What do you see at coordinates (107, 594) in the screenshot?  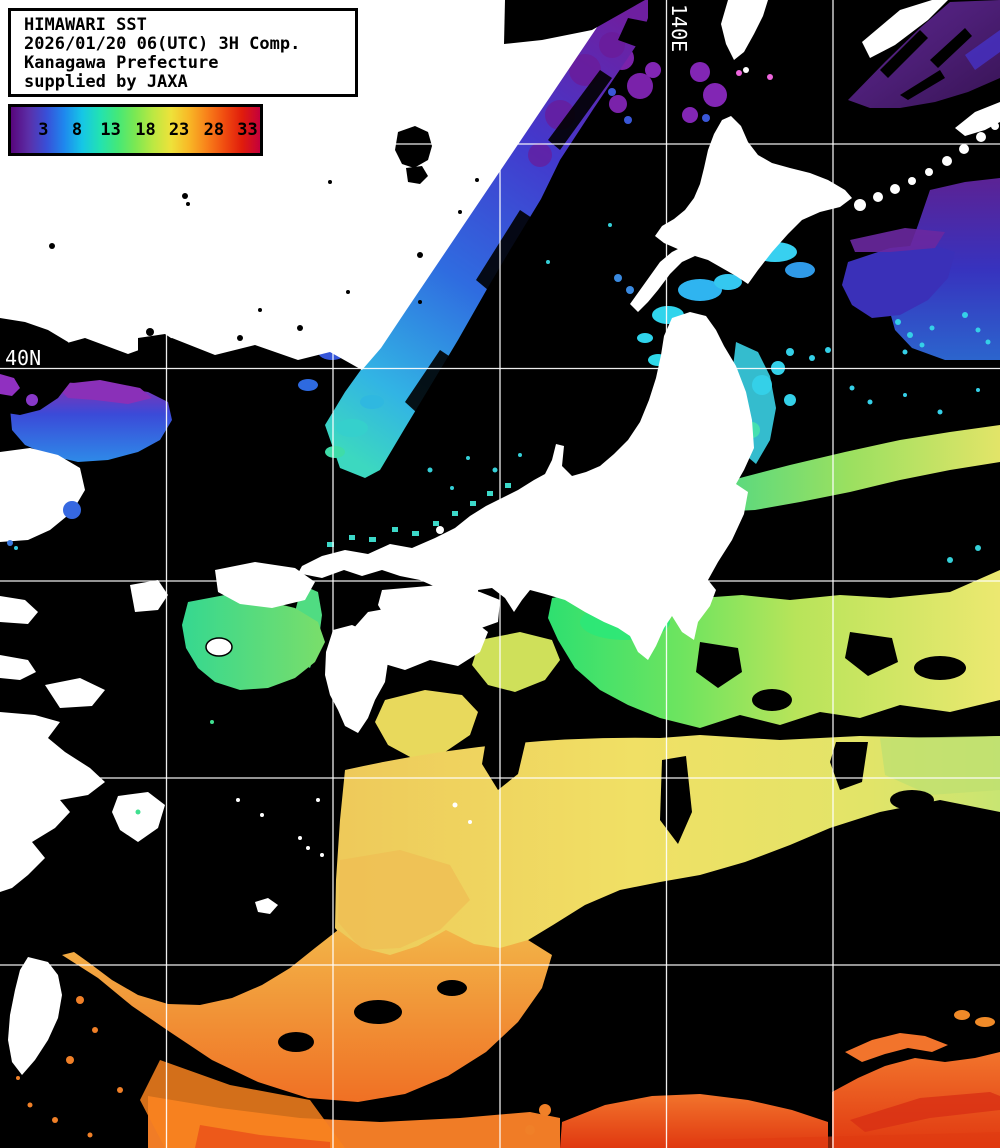 I see `sst-detail-specks` at bounding box center [107, 594].